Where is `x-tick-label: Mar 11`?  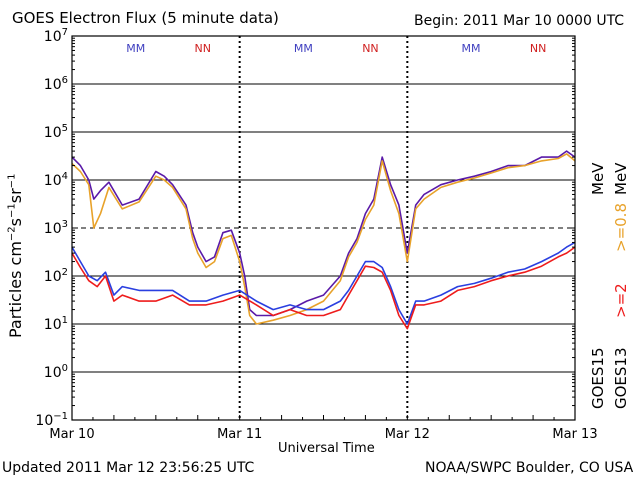 x-tick-label: Mar 11 is located at coordinates (239, 434).